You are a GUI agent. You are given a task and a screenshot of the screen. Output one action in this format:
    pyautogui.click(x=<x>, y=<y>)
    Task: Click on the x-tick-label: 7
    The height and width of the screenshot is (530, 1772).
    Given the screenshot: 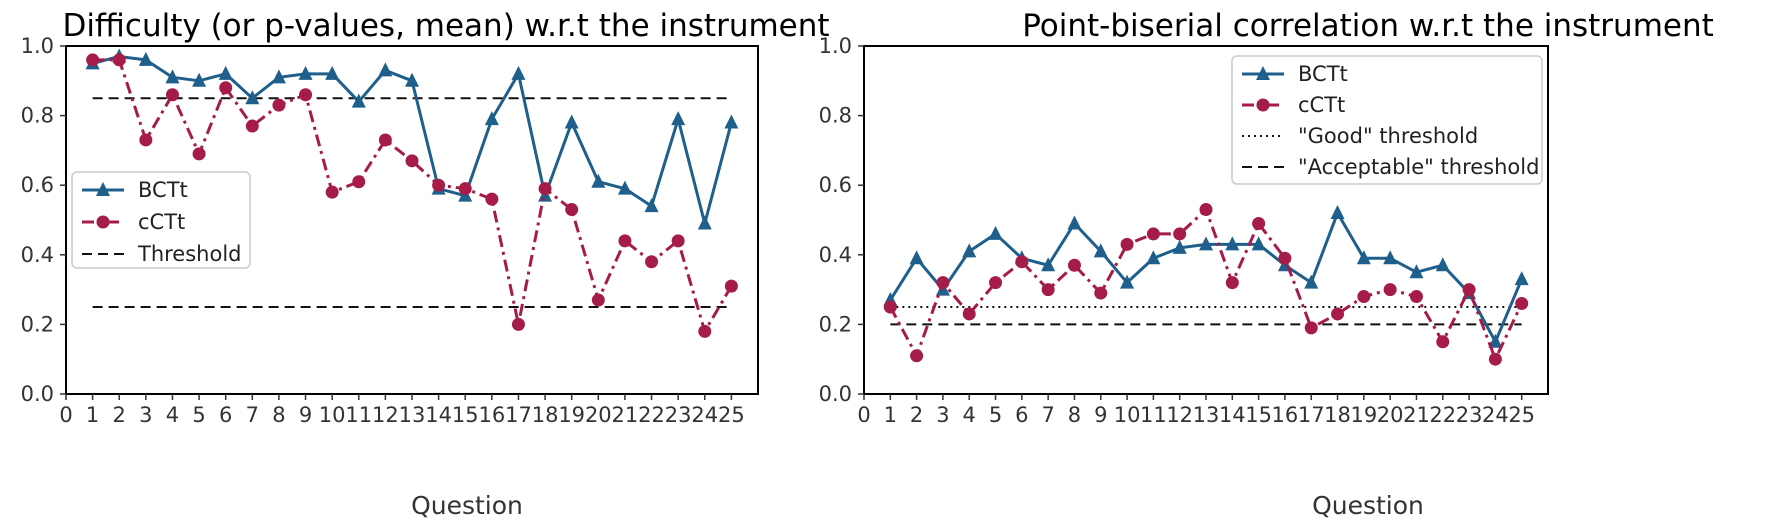 What is the action you would take?
    pyautogui.click(x=1047, y=415)
    